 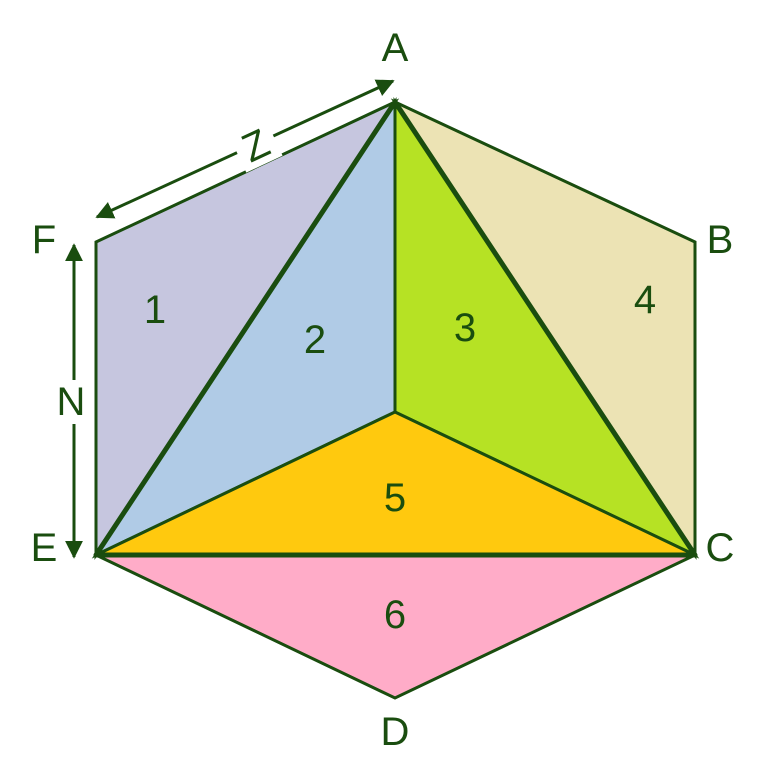 What do you see at coordinates (395, 498) in the screenshot?
I see `region-label-5: 5` at bounding box center [395, 498].